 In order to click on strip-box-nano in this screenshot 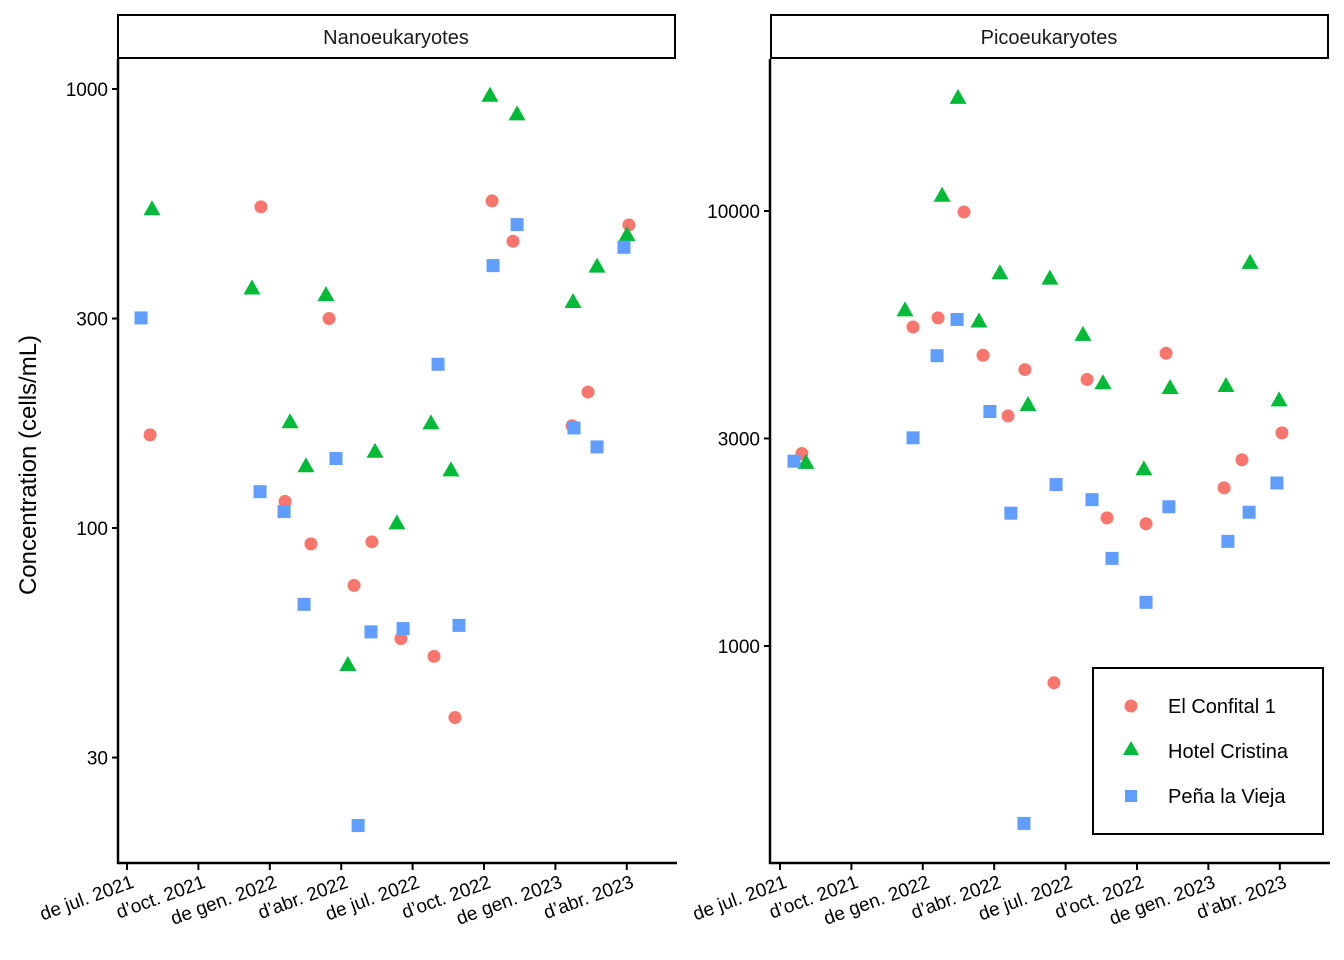, I will do `click(396, 36)`.